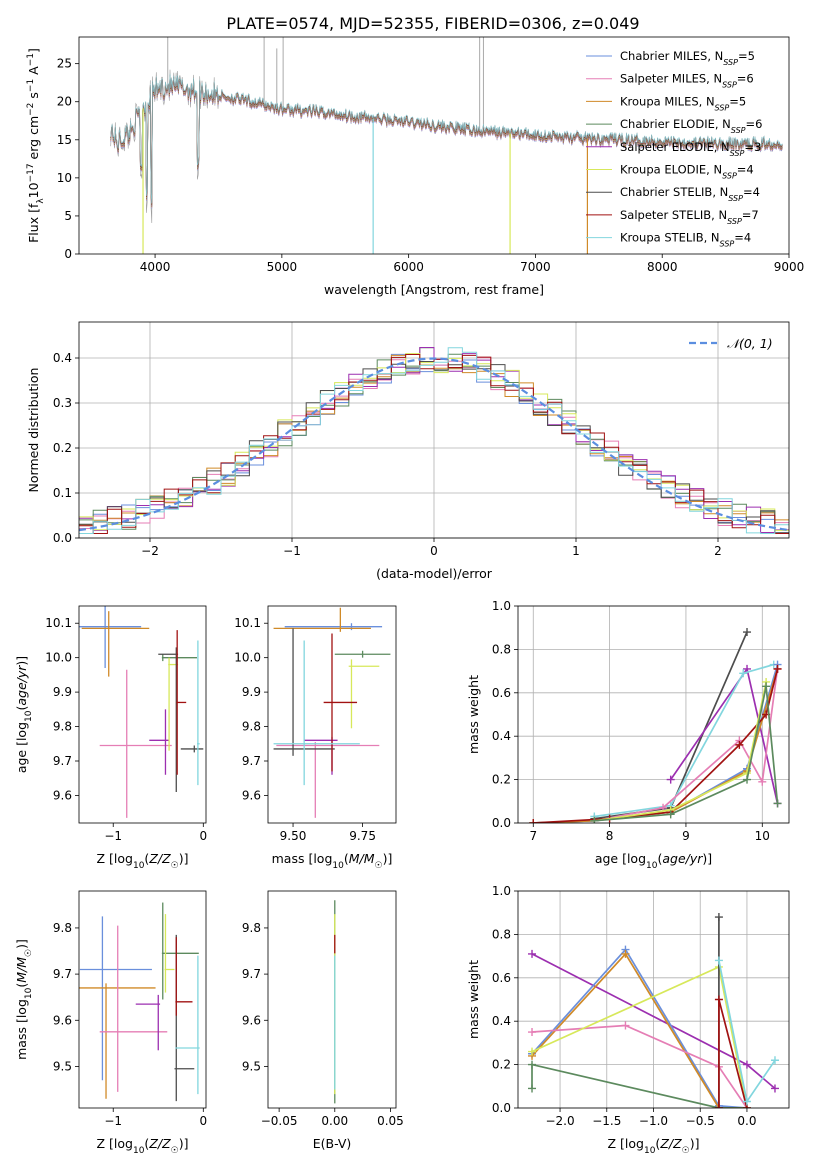  What do you see at coordinates (247, 623) in the screenshot?
I see `y-tick-label: 10.1` at bounding box center [247, 623].